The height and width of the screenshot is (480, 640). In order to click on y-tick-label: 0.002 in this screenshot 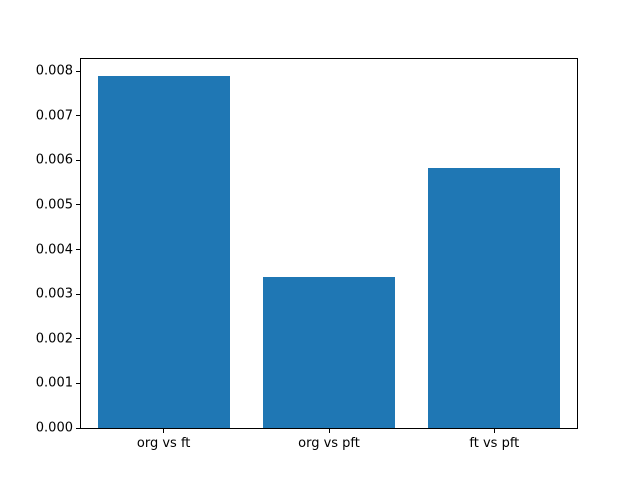, I will do `click(54, 339)`.